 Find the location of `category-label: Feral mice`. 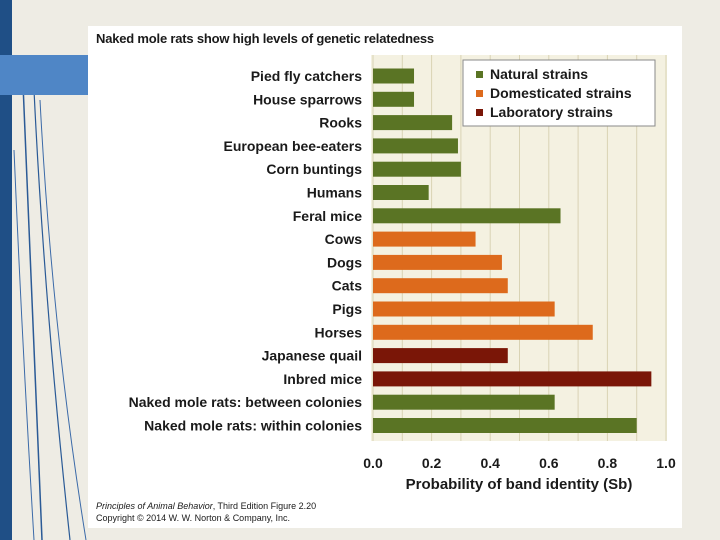

category-label: Feral mice is located at coordinates (327, 216).